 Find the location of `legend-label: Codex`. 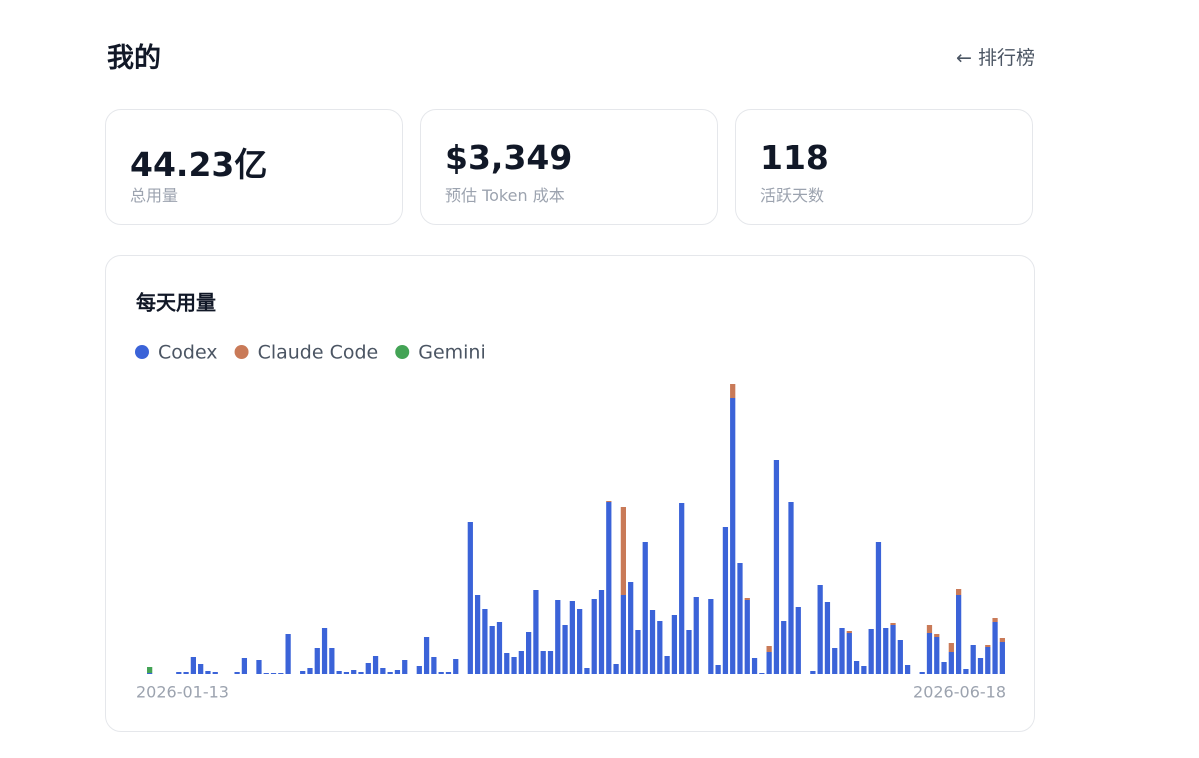

legend-label: Codex is located at coordinates (188, 353).